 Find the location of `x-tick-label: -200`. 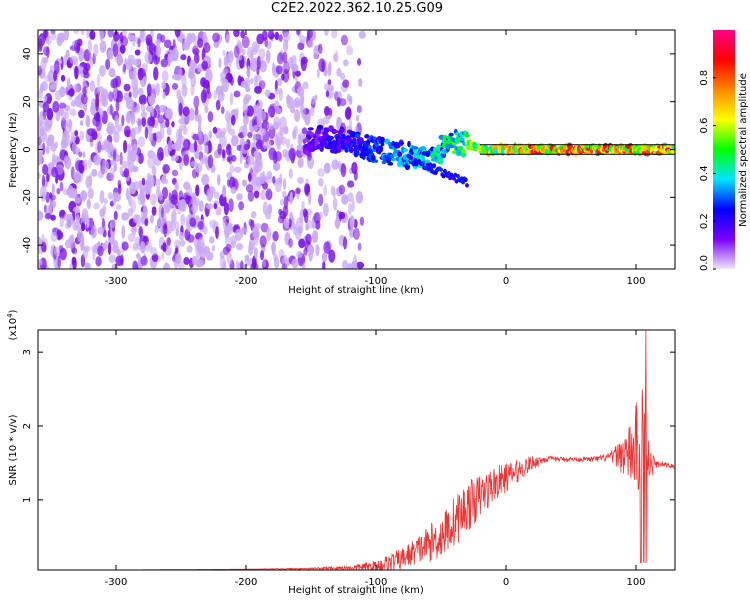

x-tick-label: -200 is located at coordinates (246, 582).